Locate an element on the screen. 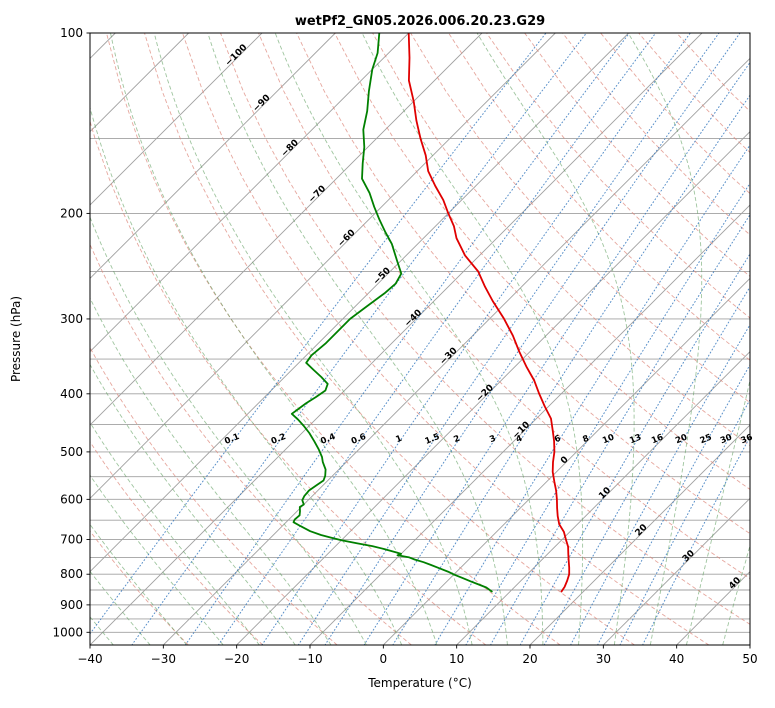 This screenshot has height=708, width=775. mixing-ratio-label: 1 is located at coordinates (398, 440).